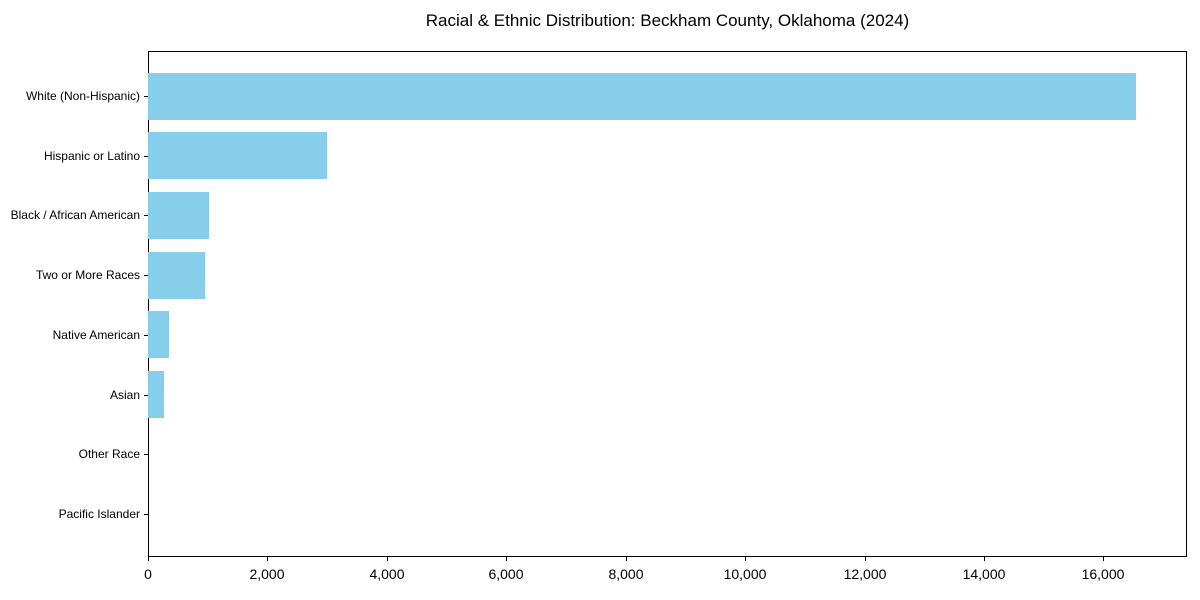 The image size is (1200, 600). What do you see at coordinates (626, 574) in the screenshot?
I see `x-tick-label: 8,000` at bounding box center [626, 574].